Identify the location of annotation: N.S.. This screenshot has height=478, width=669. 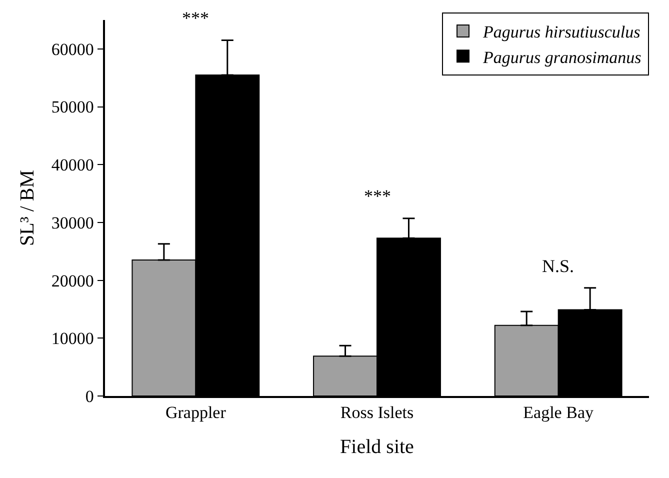
(558, 266).